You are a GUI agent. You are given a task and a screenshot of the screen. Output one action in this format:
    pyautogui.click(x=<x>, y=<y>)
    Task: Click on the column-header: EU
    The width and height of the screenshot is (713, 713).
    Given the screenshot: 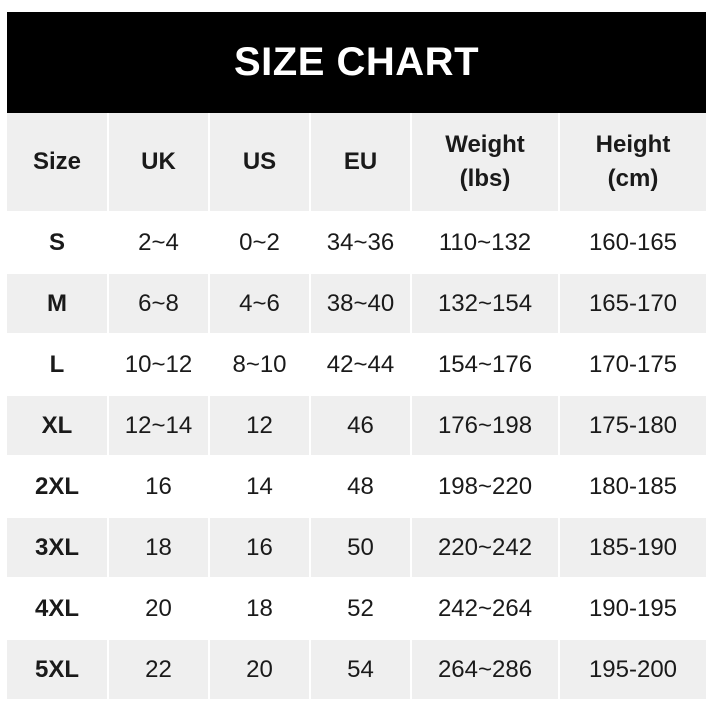 What is the action you would take?
    pyautogui.click(x=361, y=163)
    